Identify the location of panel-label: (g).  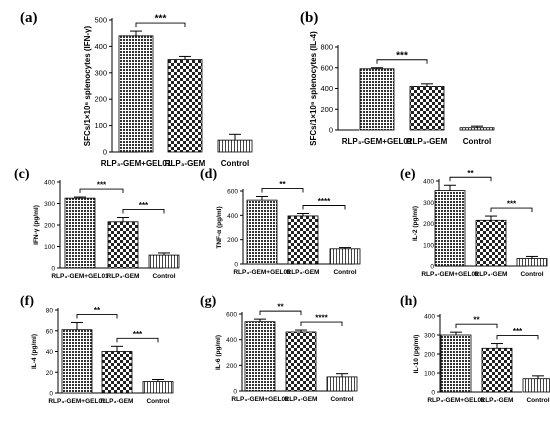
(208, 301).